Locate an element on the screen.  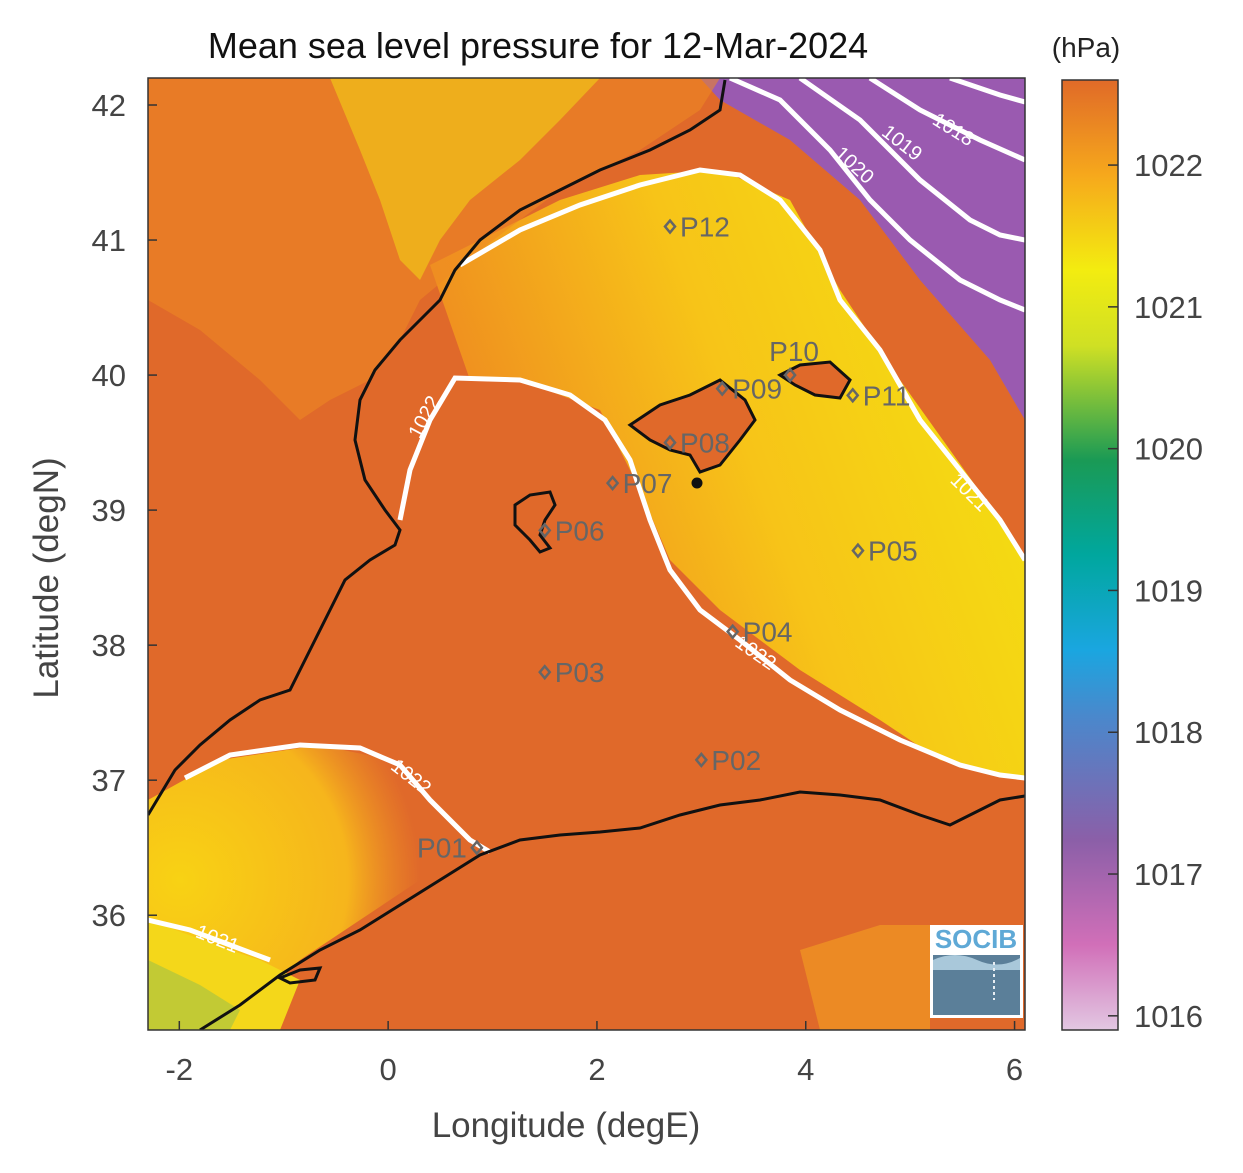
colorbar-tick-label: 1018 is located at coordinates (1168, 732).